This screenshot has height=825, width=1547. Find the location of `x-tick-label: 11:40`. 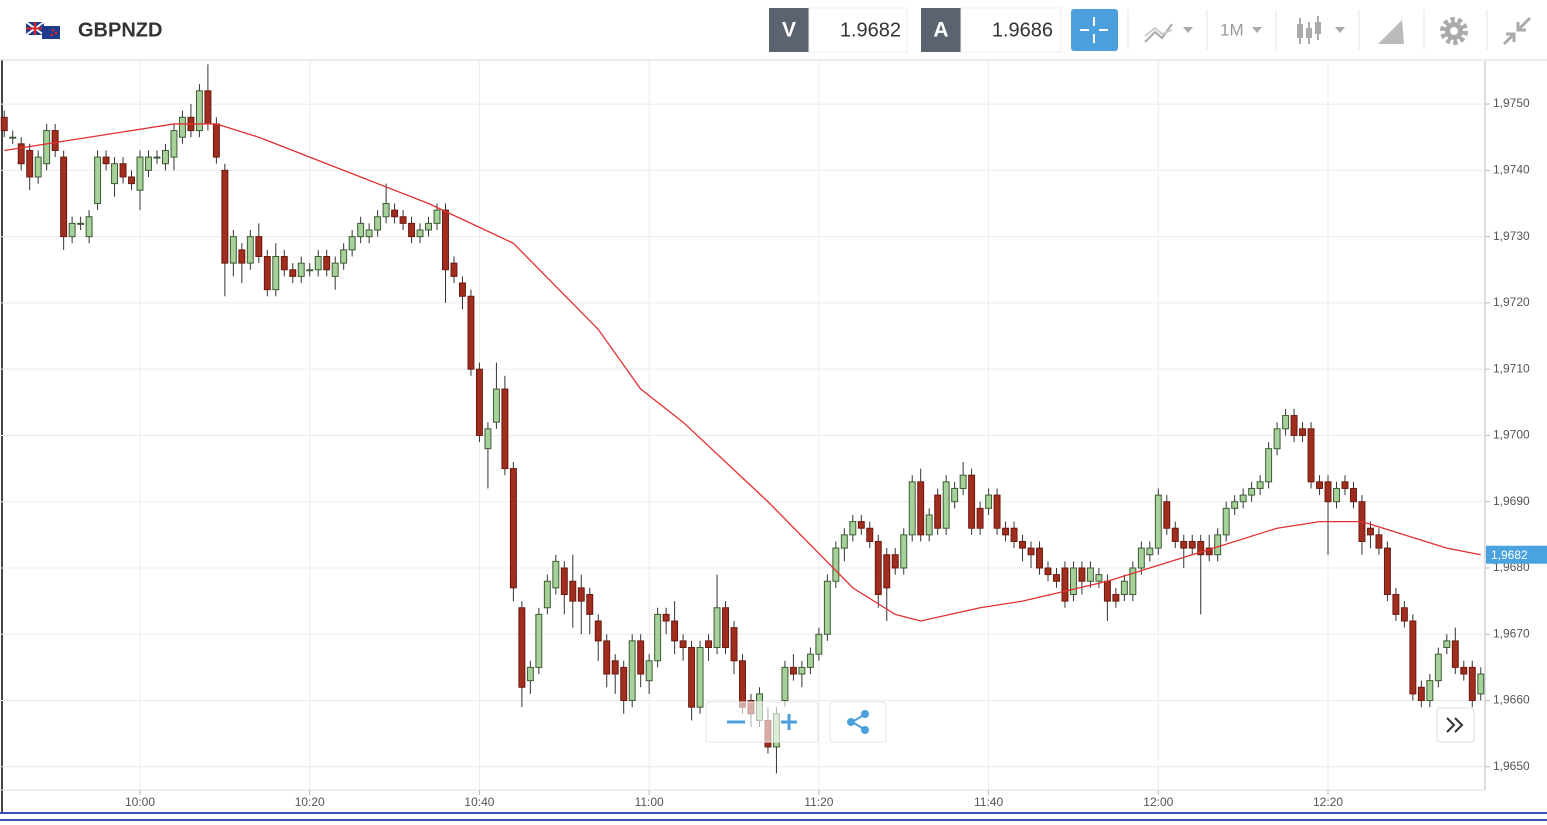

x-tick-label: 11:40 is located at coordinates (988, 802).